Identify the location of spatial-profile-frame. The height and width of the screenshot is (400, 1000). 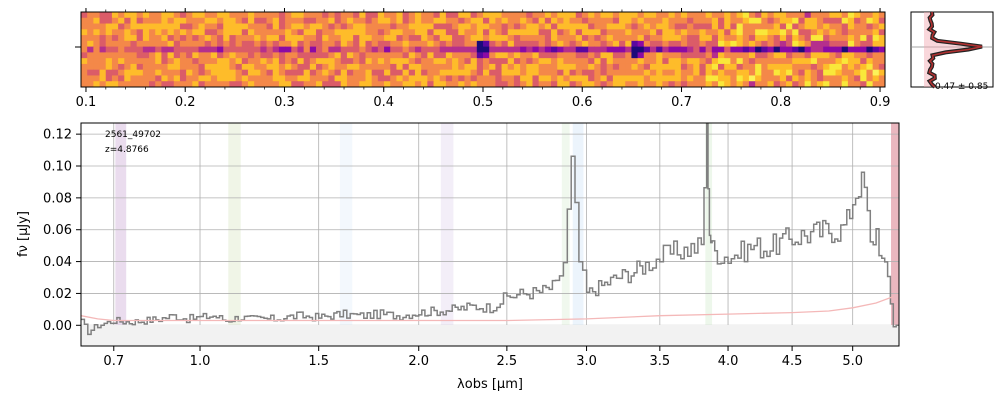
(952, 49).